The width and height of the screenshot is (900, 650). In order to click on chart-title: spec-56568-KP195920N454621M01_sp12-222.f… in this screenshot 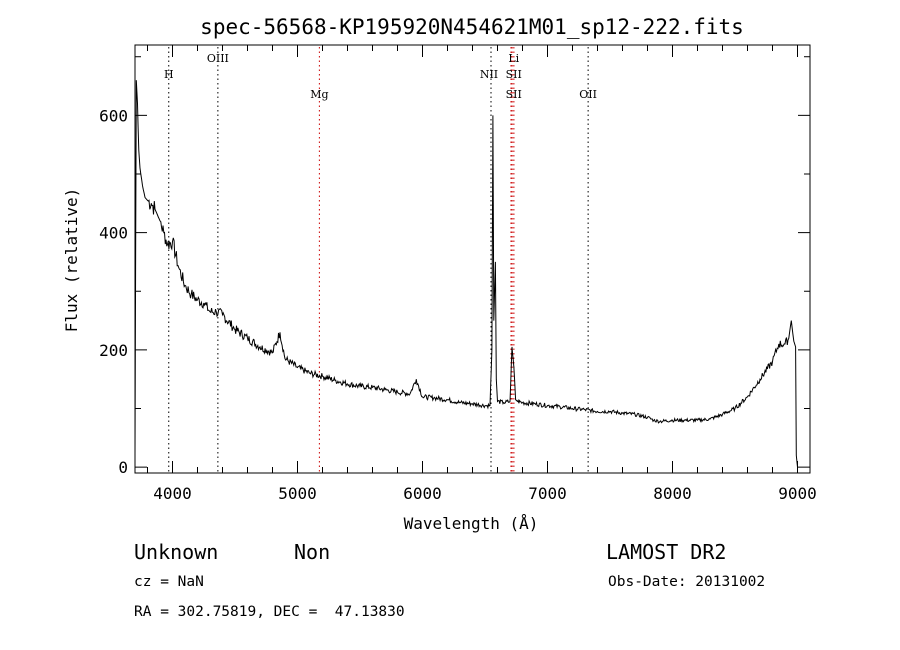, I will do `click(472, 27)`.